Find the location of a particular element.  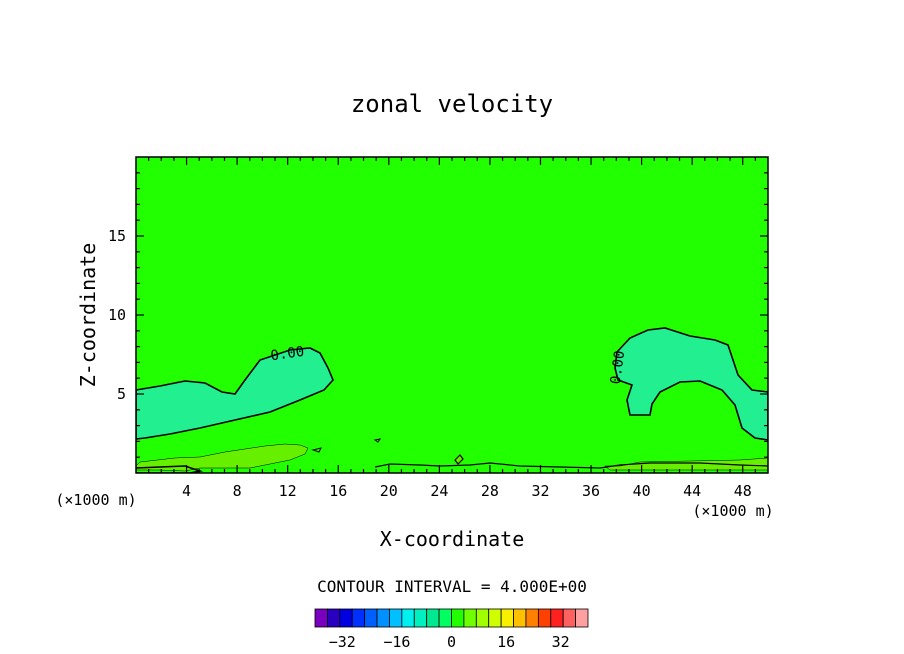

colorbar-tick-label: −32 is located at coordinates (342, 642).